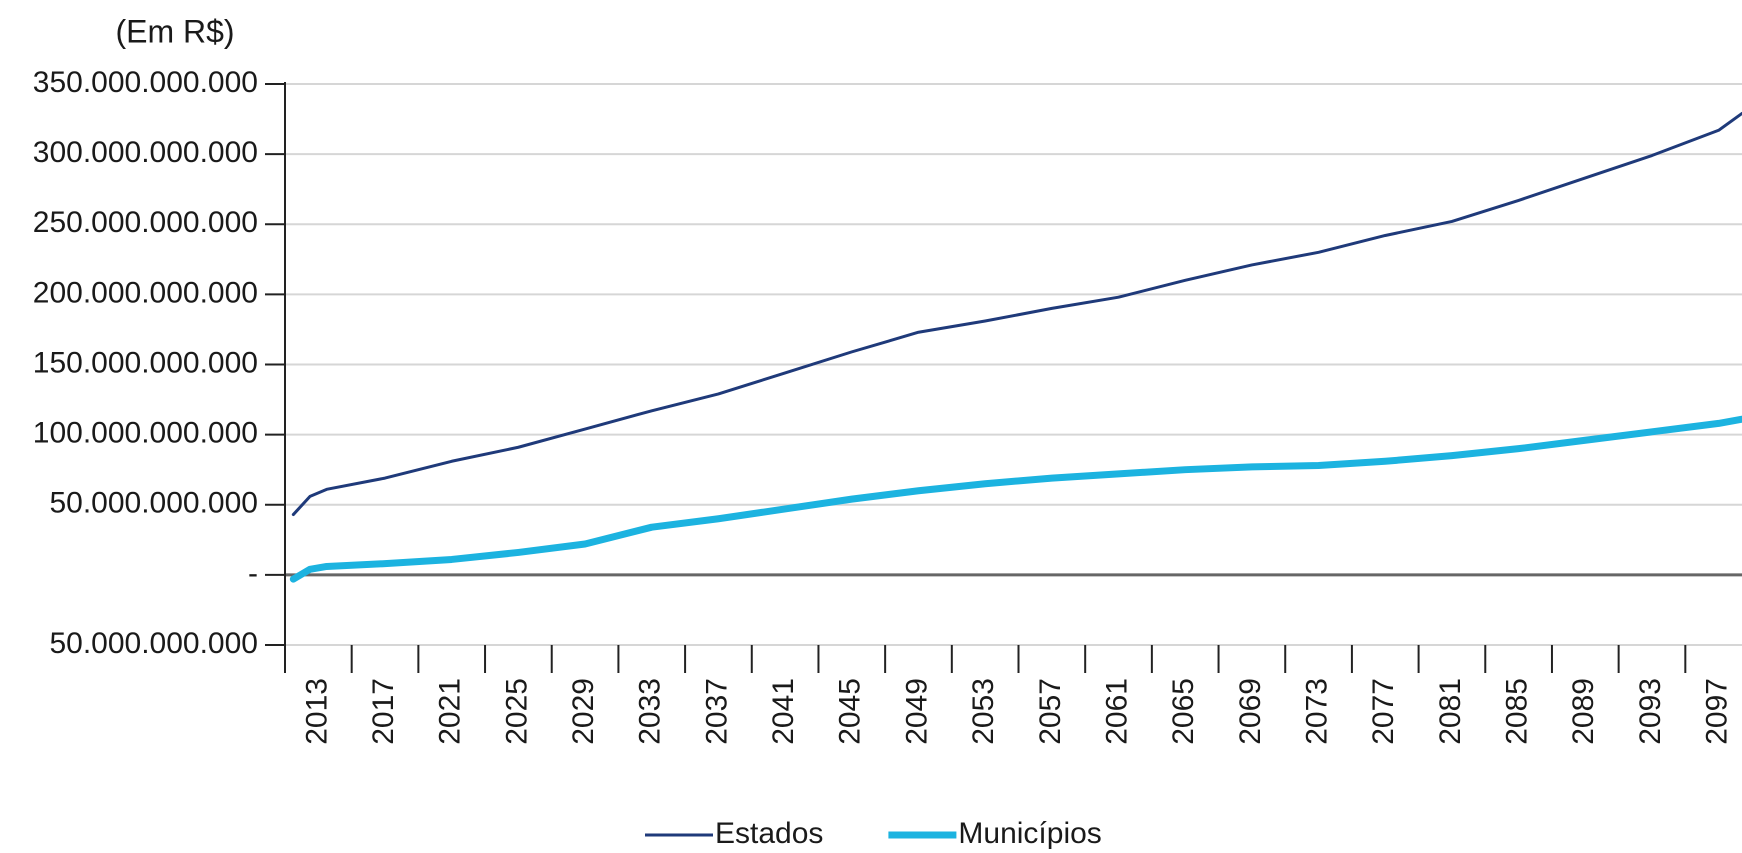 The height and width of the screenshot is (853, 1742). What do you see at coordinates (145, 292) in the screenshot?
I see `y-tick-label: 200.000.000.000` at bounding box center [145, 292].